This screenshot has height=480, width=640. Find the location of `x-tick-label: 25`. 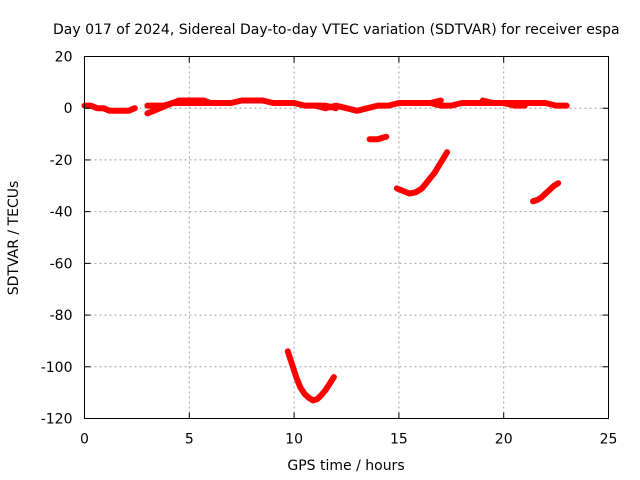

x-tick-label: 25 is located at coordinates (609, 440).